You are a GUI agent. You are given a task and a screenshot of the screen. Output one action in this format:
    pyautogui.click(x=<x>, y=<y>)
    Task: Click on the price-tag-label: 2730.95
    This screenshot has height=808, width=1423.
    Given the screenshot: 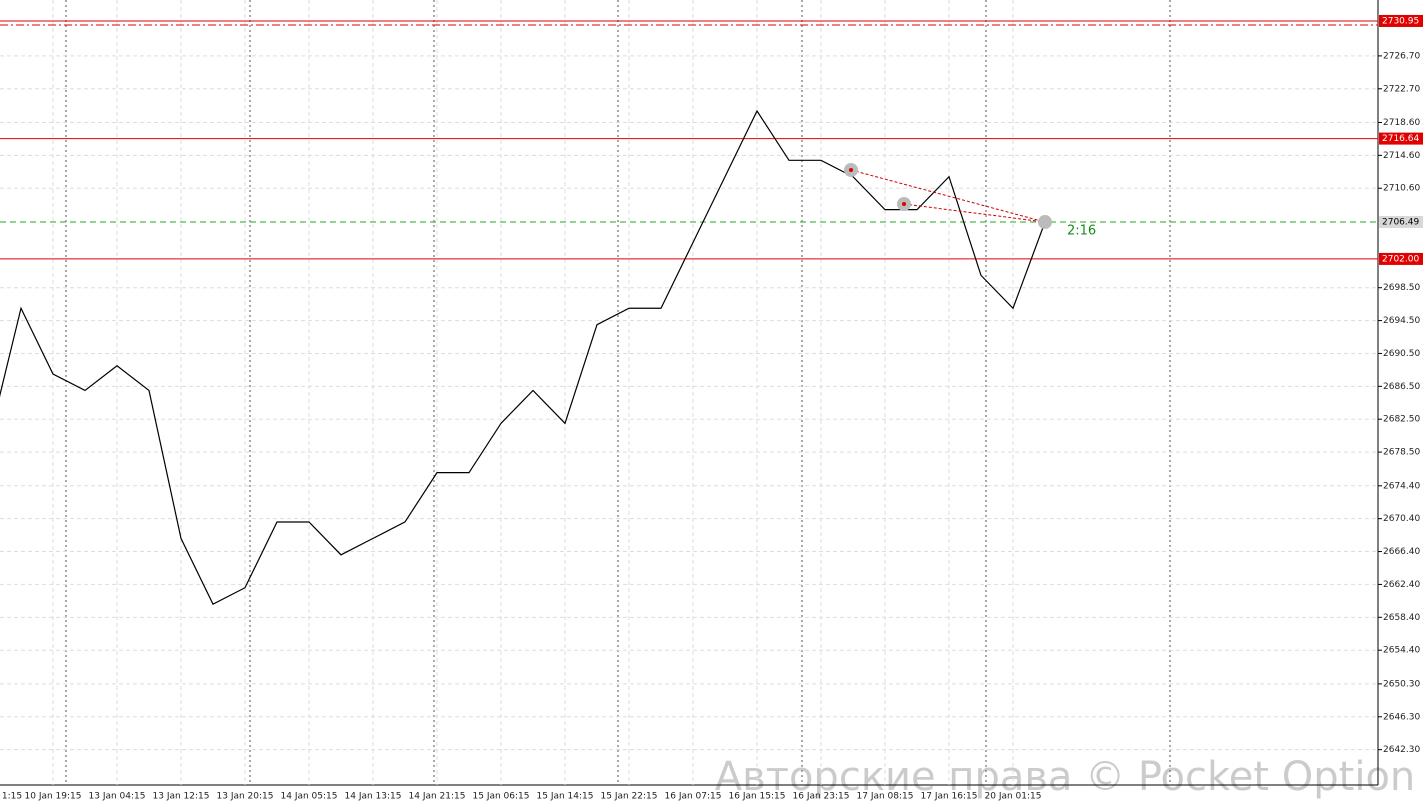 What is the action you would take?
    pyautogui.click(x=1400, y=21)
    